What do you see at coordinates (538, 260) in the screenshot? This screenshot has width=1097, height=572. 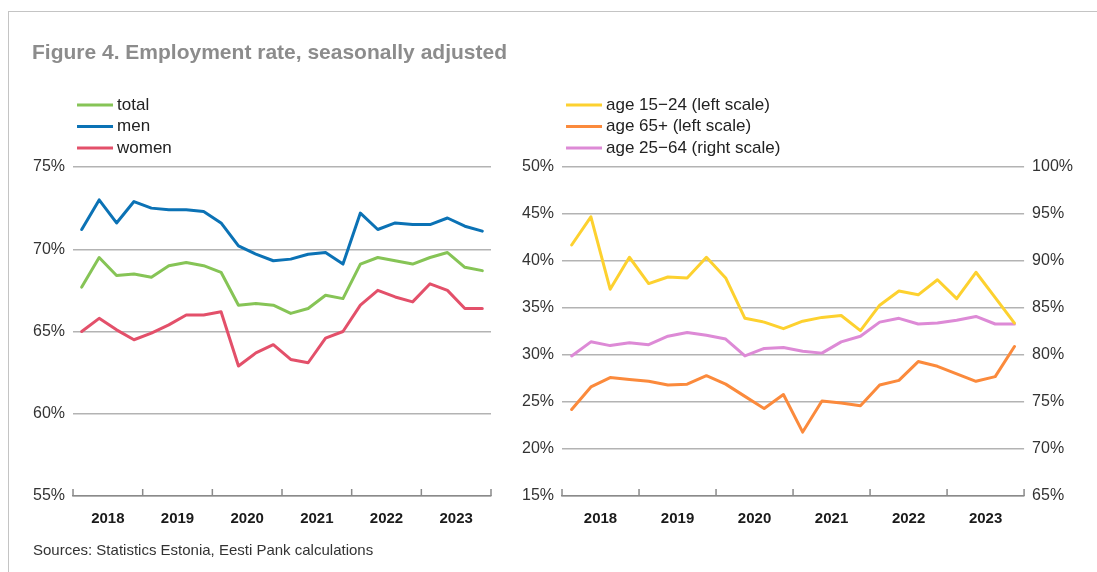 I see `y-tick-label: 40%` at bounding box center [538, 260].